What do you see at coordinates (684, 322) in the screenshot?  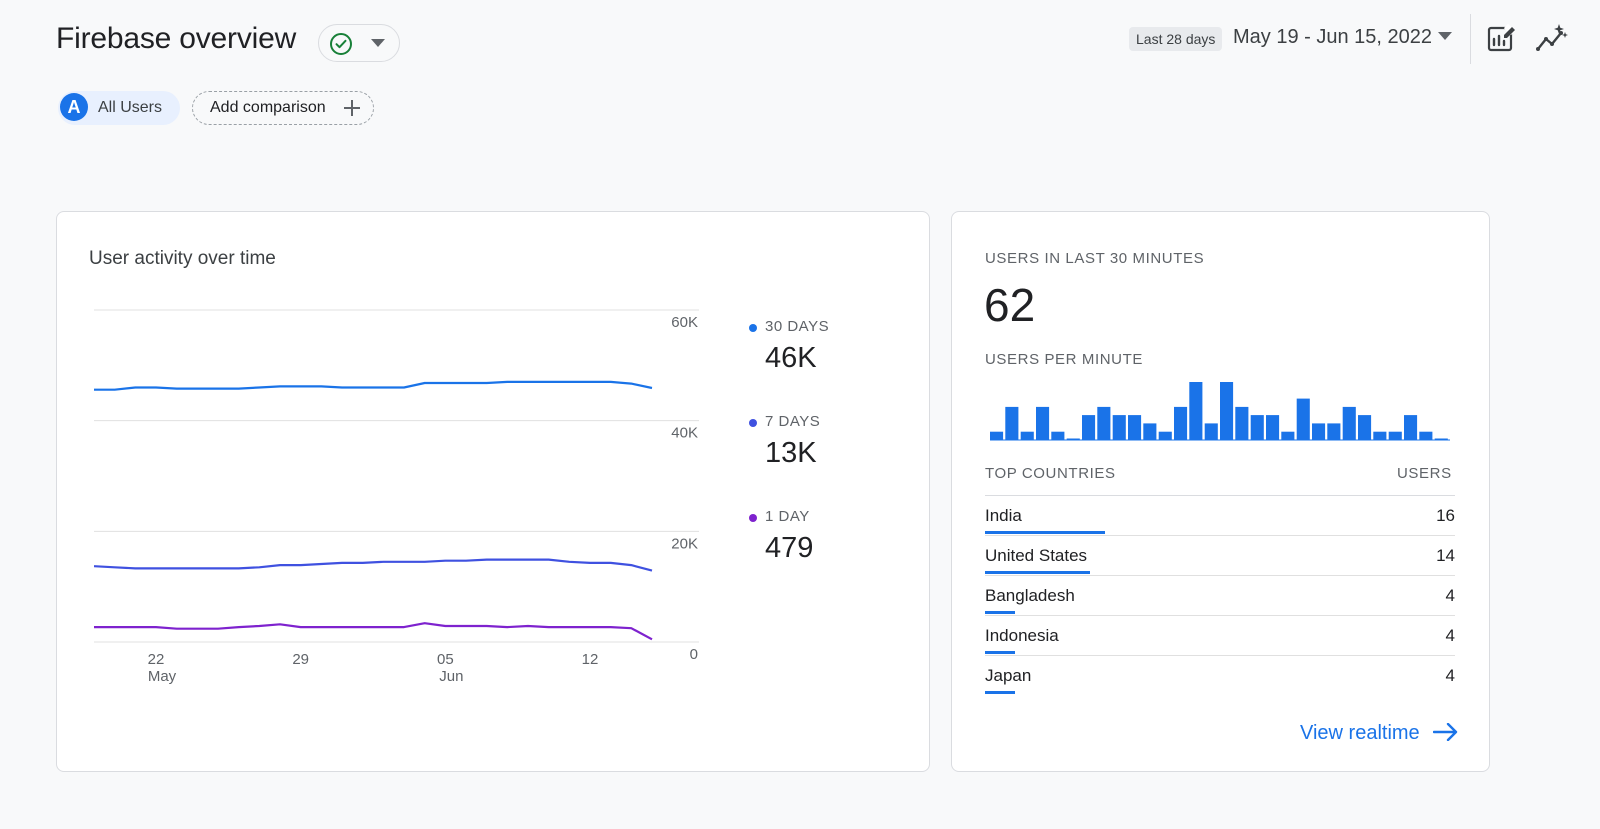 I see `y-tick-label: 60K` at bounding box center [684, 322].